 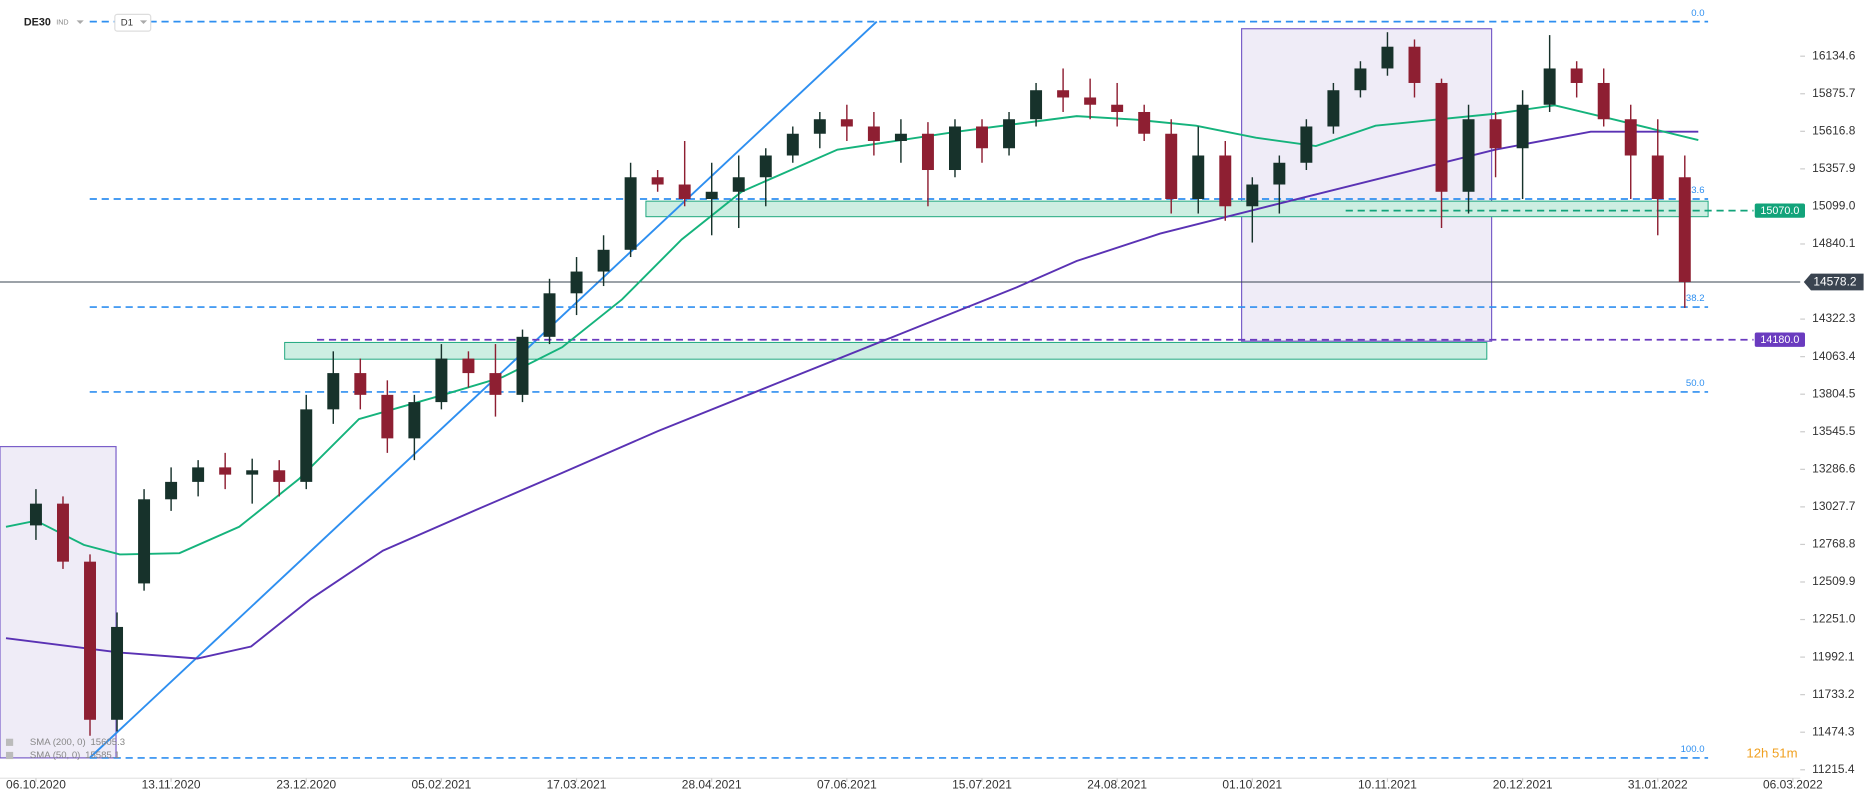 What do you see at coordinates (36, 785) in the screenshot?
I see `x-tick-label: 06.10.2020` at bounding box center [36, 785].